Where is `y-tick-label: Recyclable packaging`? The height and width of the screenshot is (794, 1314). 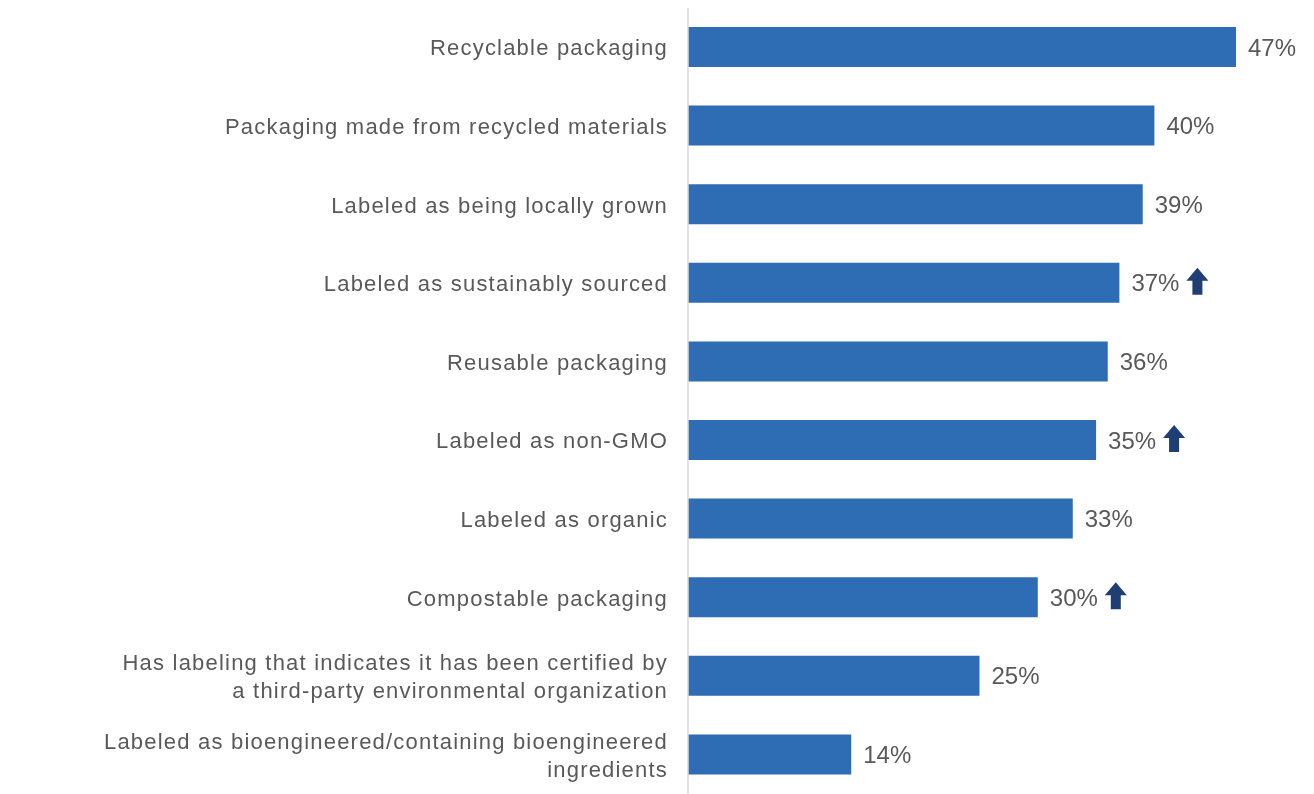 y-tick-label: Recyclable packaging is located at coordinates (548, 47).